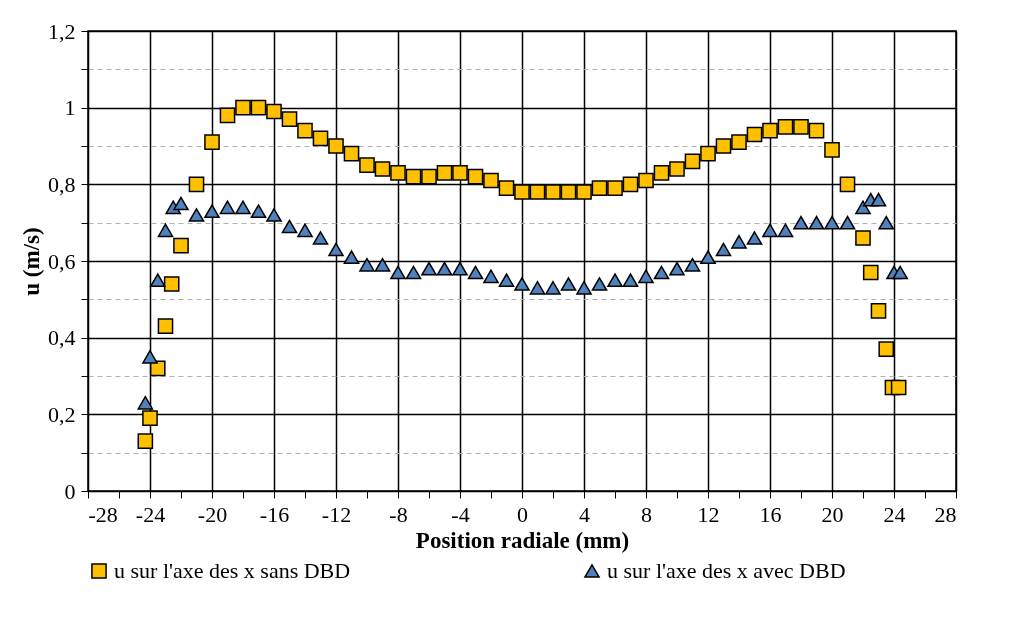  Describe the element at coordinates (62, 31) in the screenshot. I see `y-tick-label: 1,2` at that location.